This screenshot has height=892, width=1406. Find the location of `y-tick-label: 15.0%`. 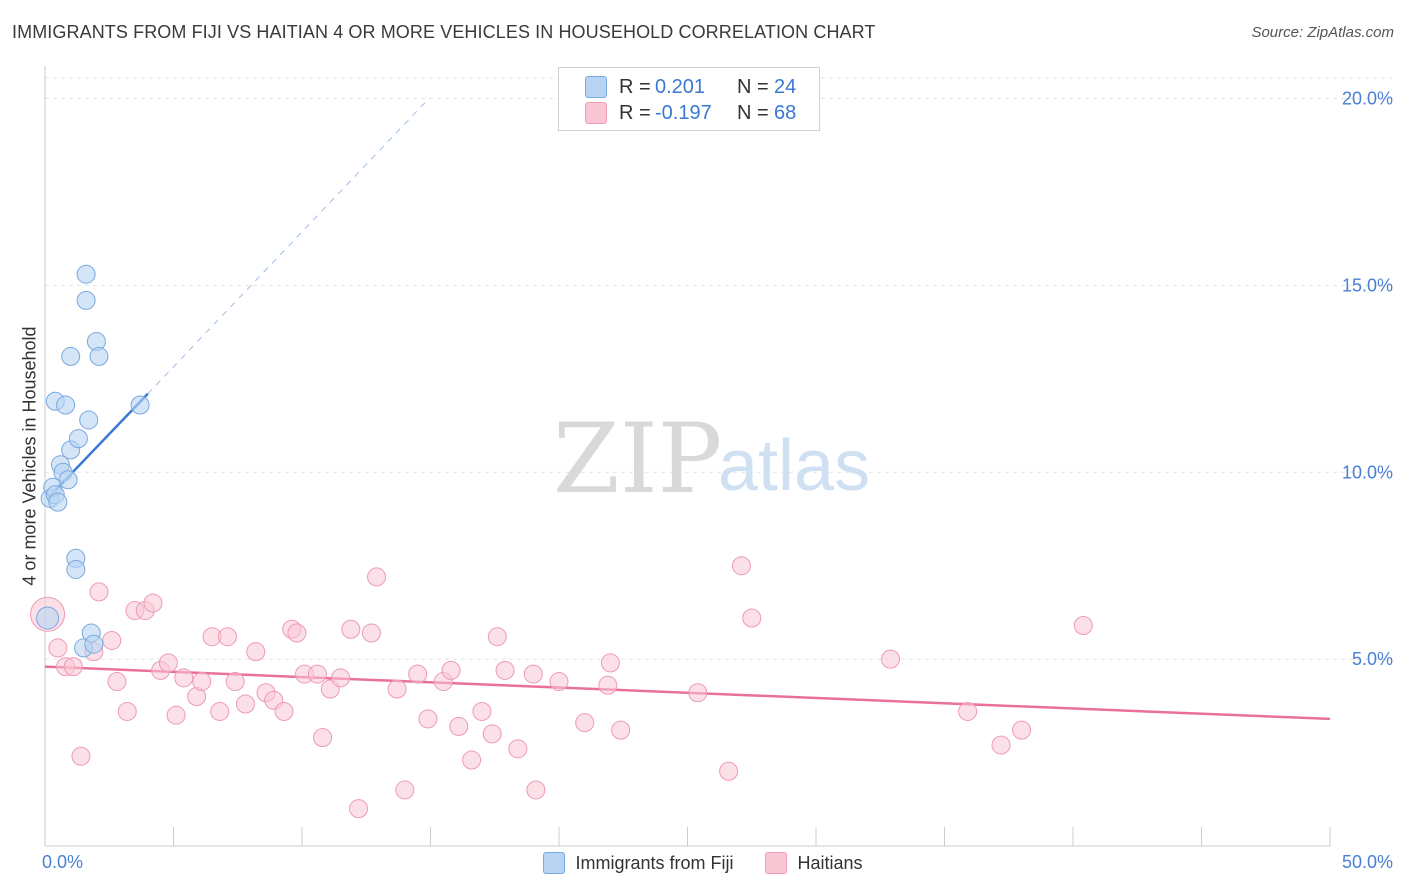

y-tick-label: 15.0% is located at coordinates (1367, 285).